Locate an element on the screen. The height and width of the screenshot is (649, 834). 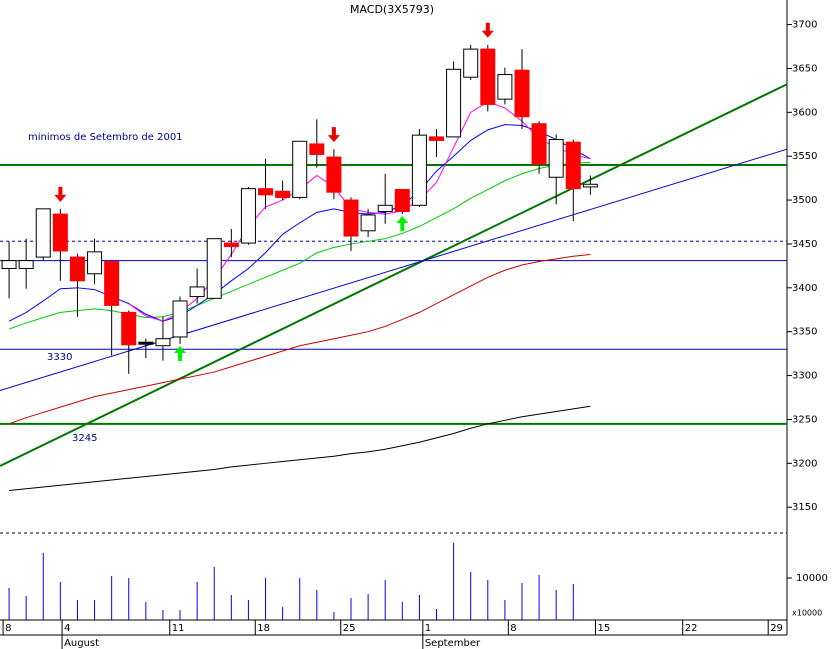
y-tick-label: 3650 is located at coordinates (804, 68).